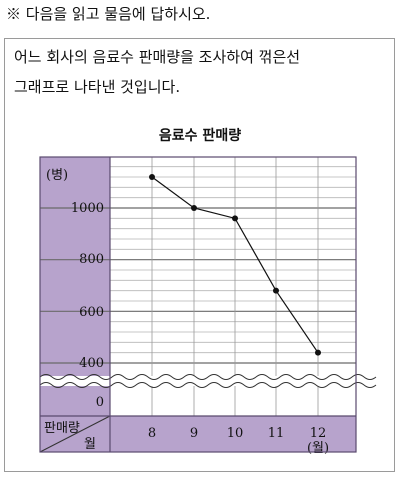  Describe the element at coordinates (199, 72) in the screenshot. I see `description-text: 어느 회사의 음료수 판매량을 조사하여 꺾은선 그래프로 나타낸 것입니다.` at that location.